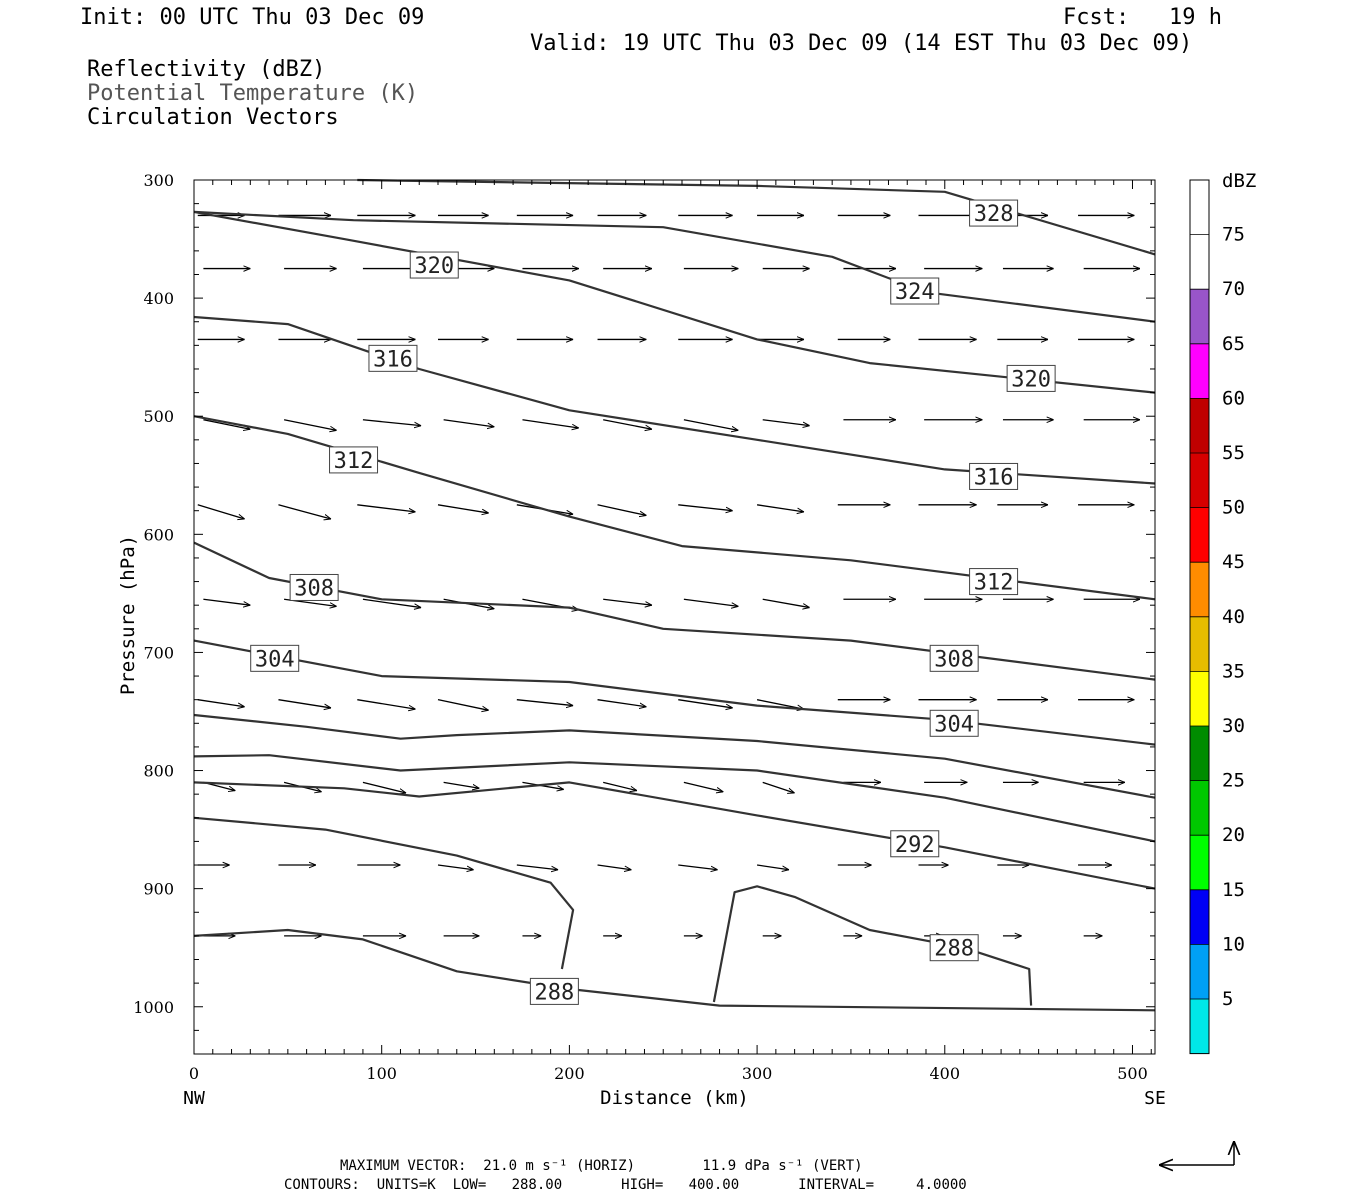  Describe the element at coordinates (1233, 508) in the screenshot. I see `colorbar-label: 50` at that location.